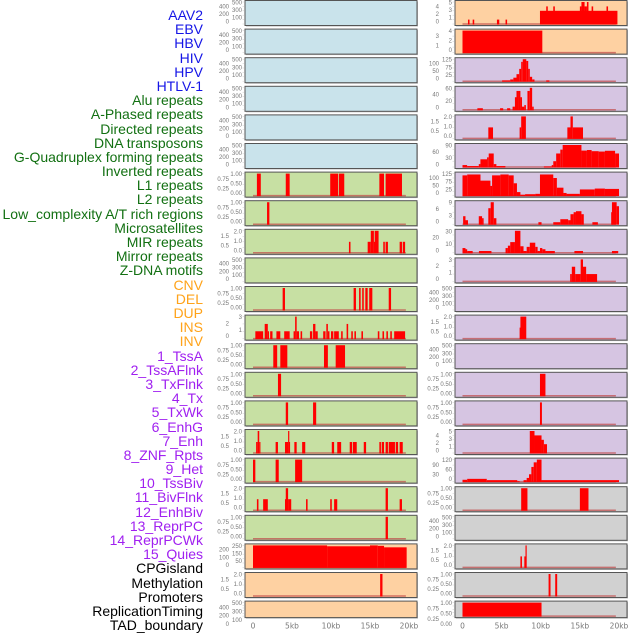 This screenshot has width=630, height=633. Describe the element at coordinates (438, 267) in the screenshot. I see `y-tick-label: 2` at that location.